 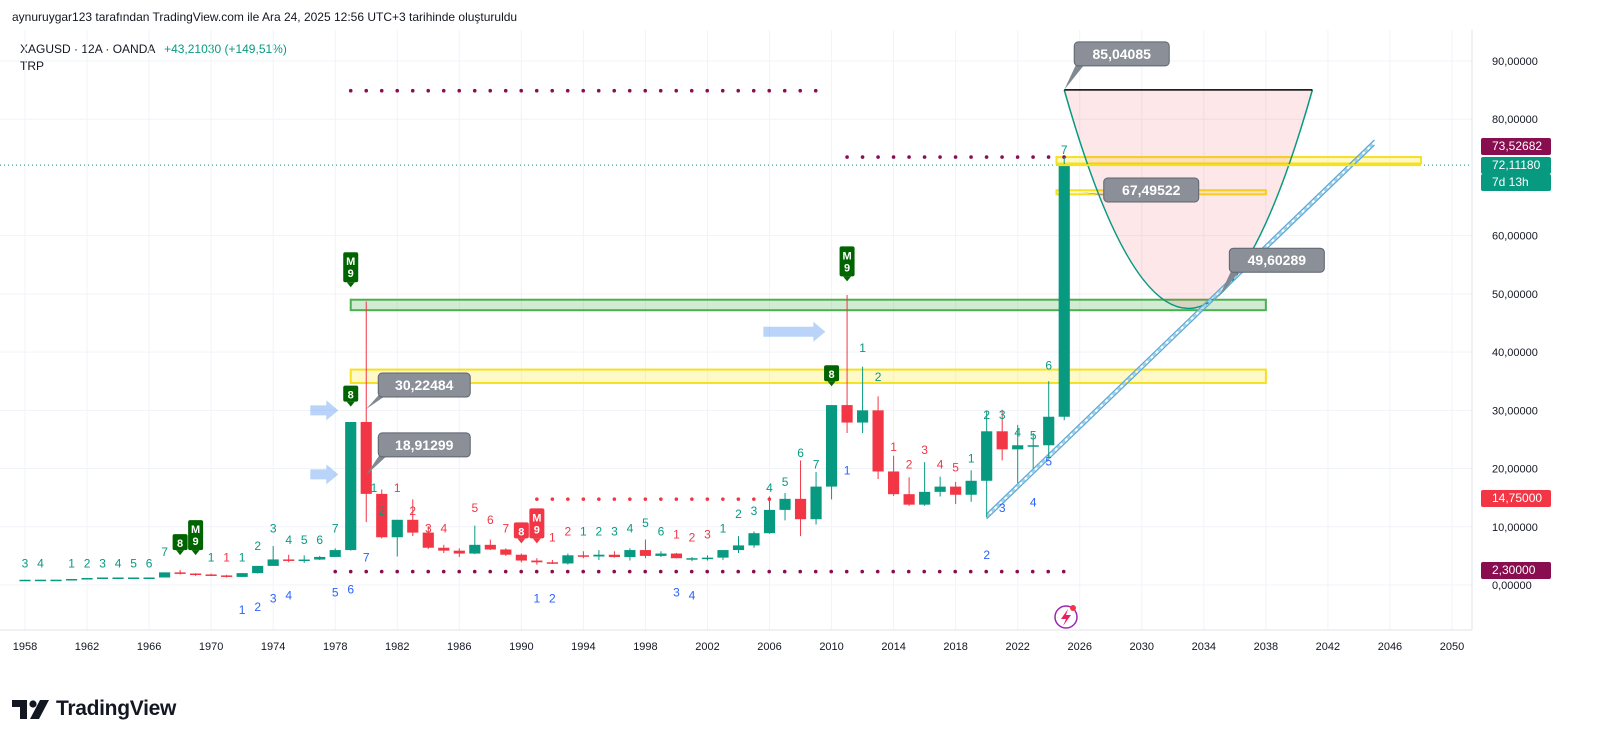 What do you see at coordinates (1516, 570) in the screenshot?
I see `price-badge: 2,30000` at bounding box center [1516, 570].